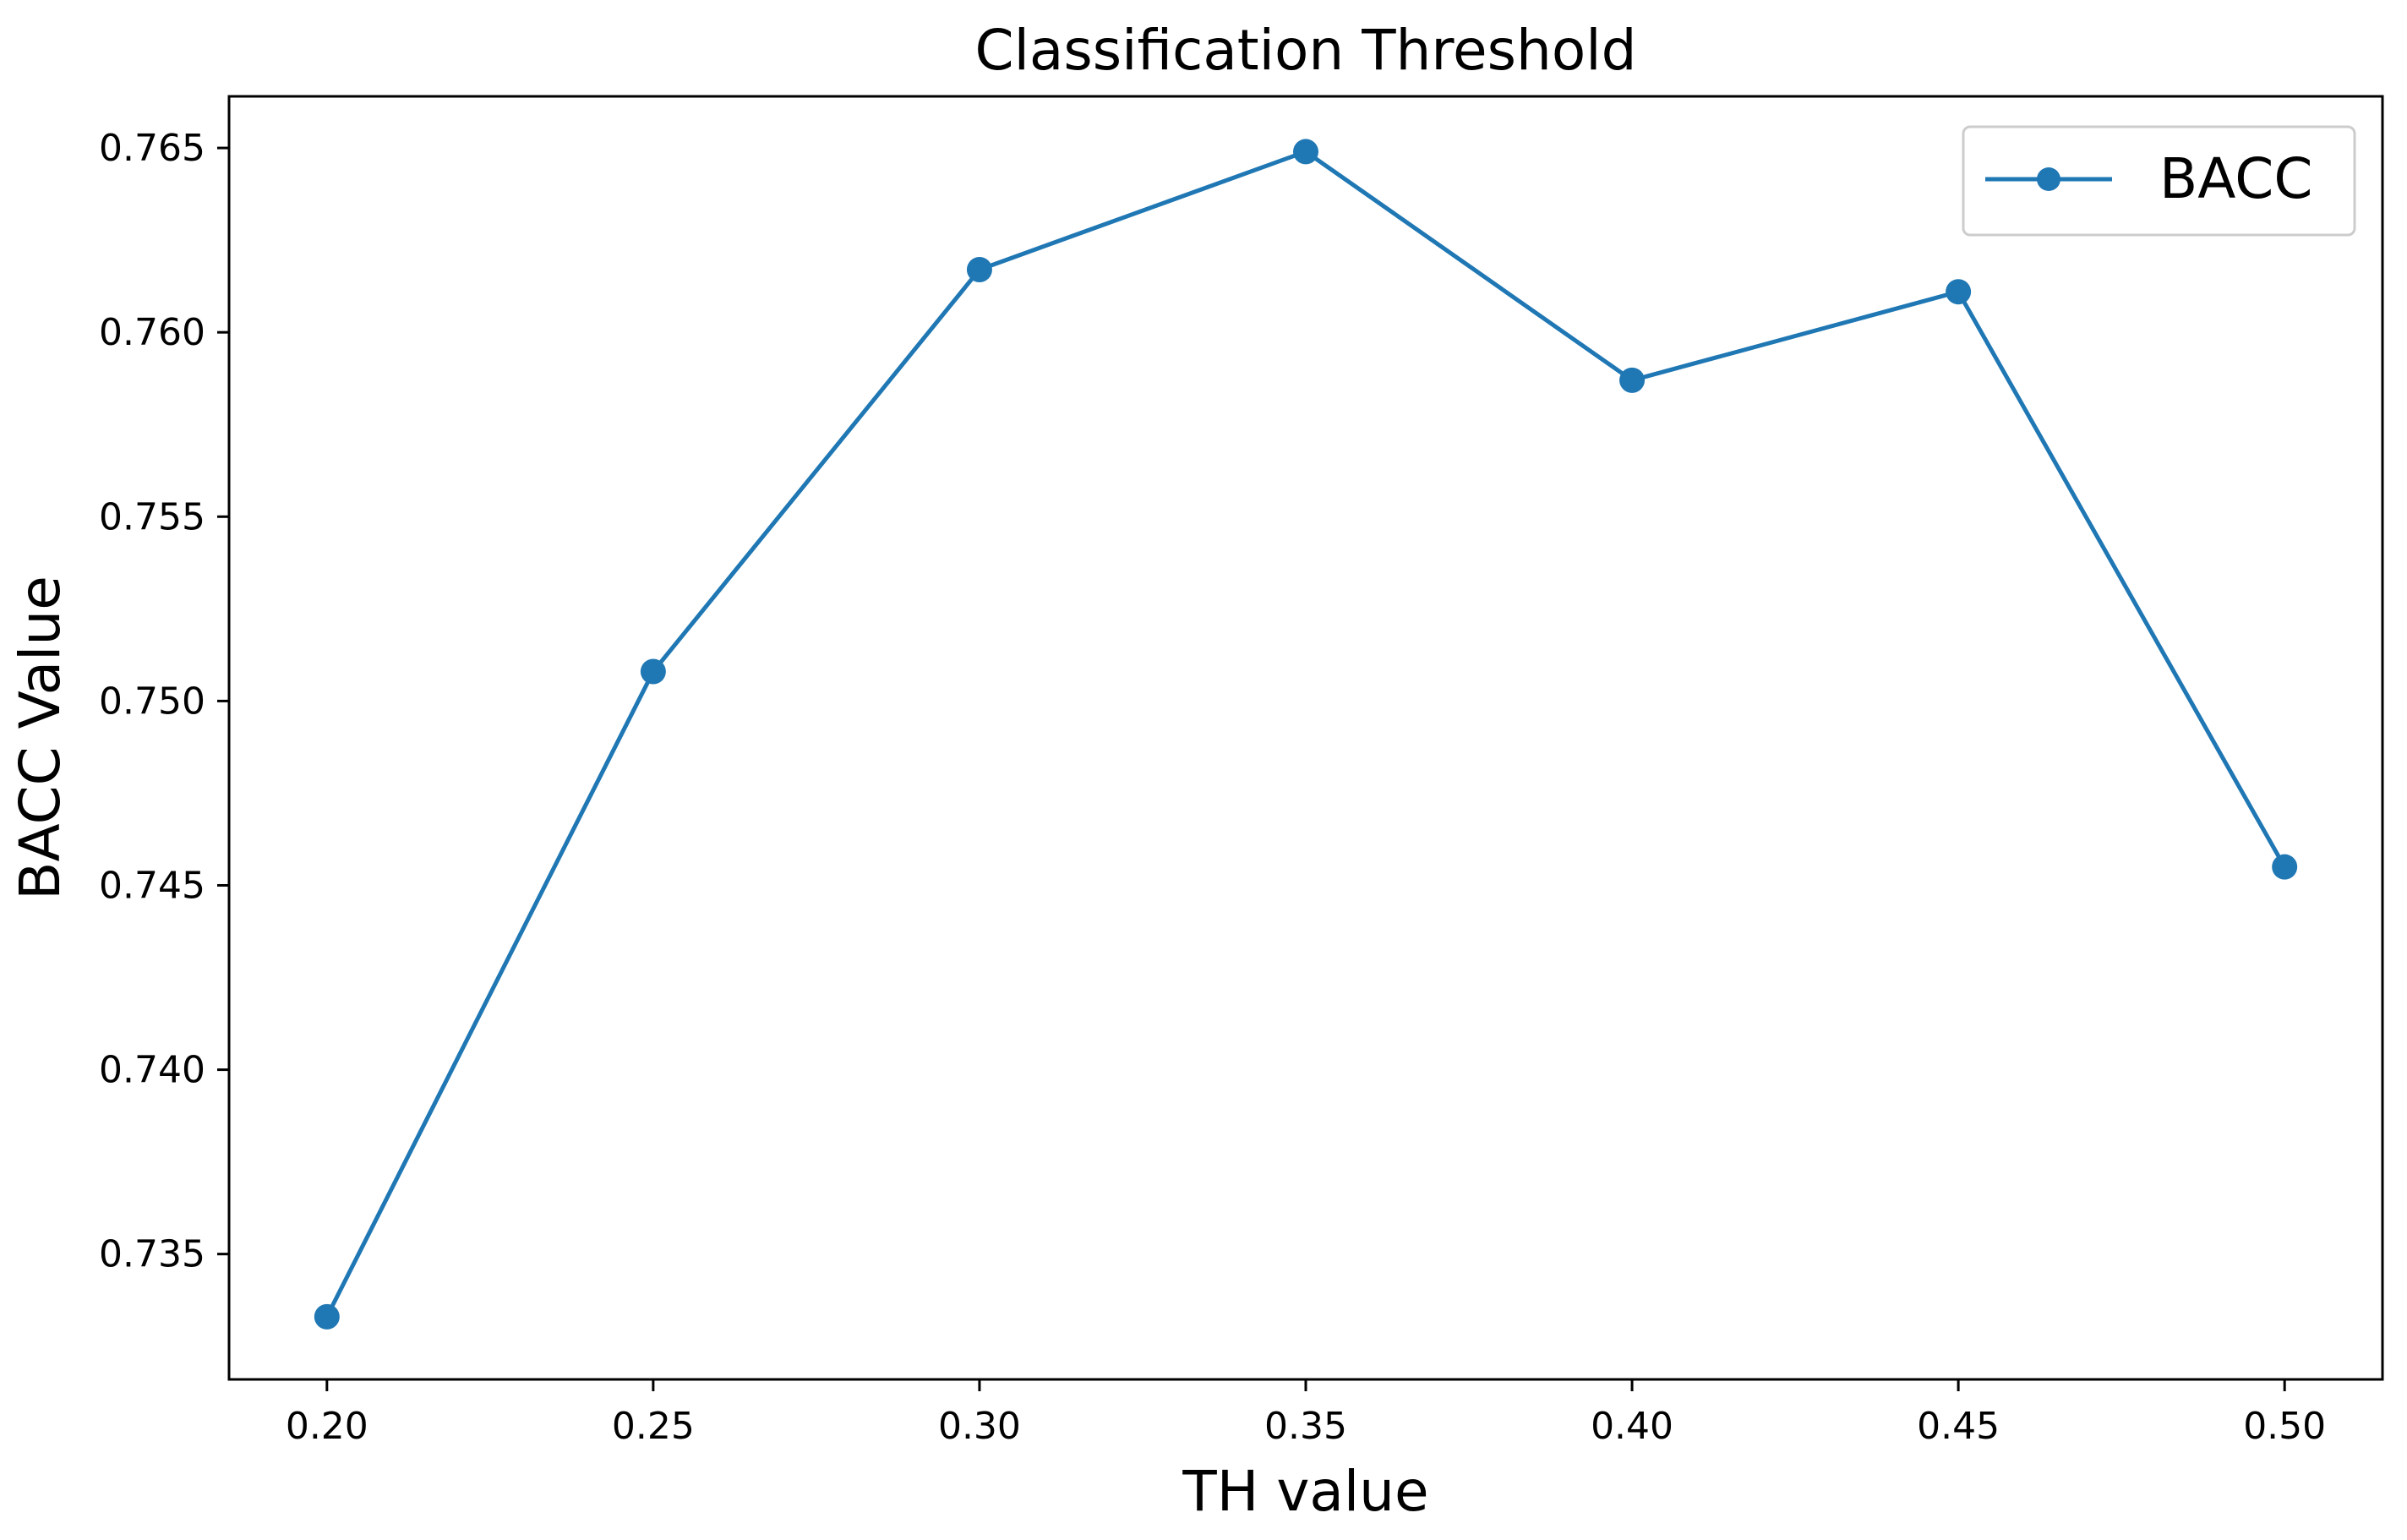  Describe the element at coordinates (1632, 1426) in the screenshot. I see `x-tick-label: 0.40` at that location.